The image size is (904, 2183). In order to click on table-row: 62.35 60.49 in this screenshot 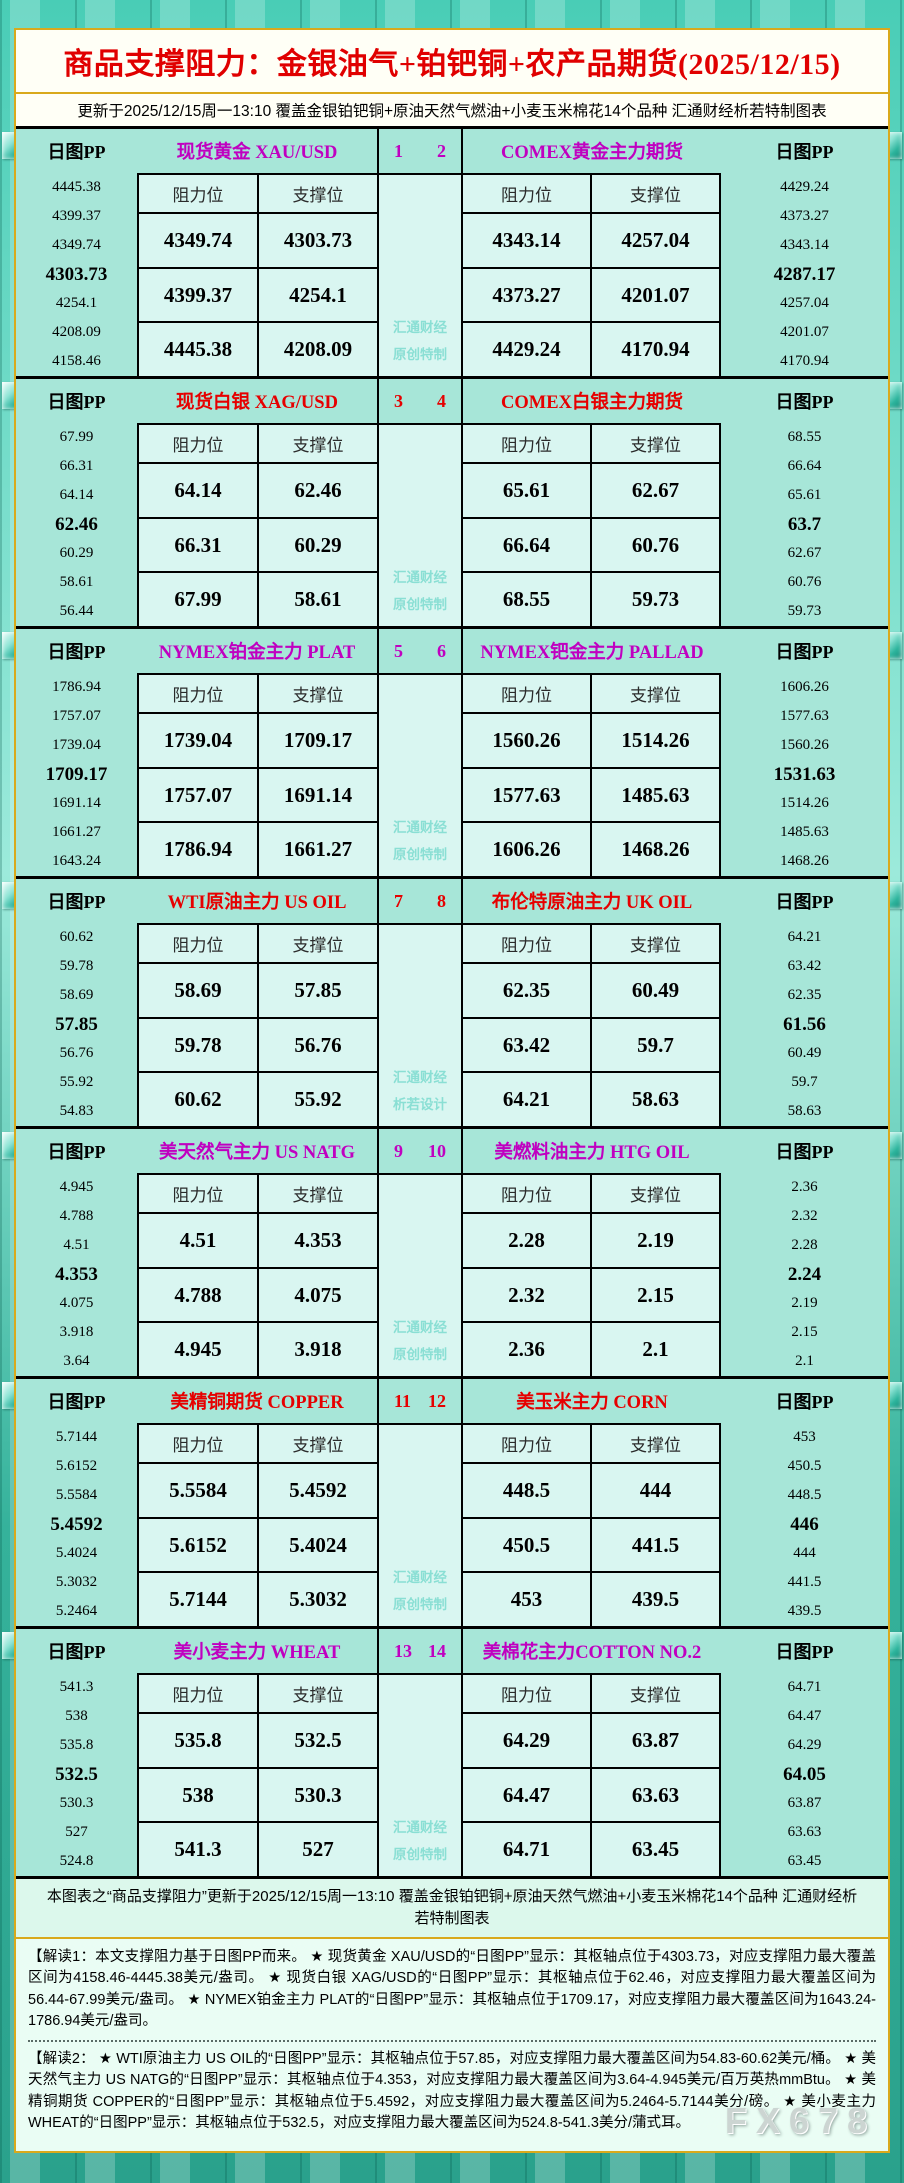, I will do `click(591, 991)`.